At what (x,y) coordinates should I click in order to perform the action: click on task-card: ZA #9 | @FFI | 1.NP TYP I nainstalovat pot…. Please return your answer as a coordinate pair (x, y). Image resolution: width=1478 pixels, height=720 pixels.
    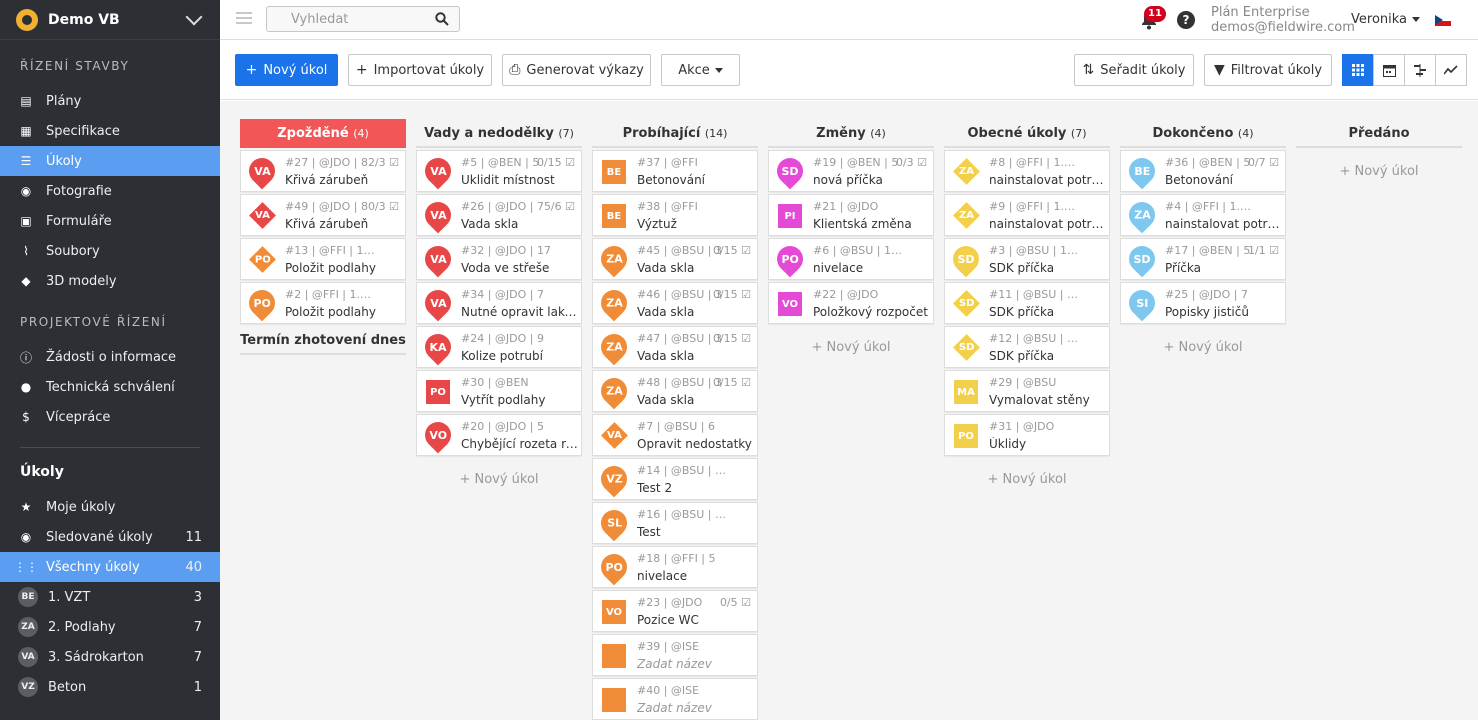
    Looking at the image, I should click on (1027, 215).